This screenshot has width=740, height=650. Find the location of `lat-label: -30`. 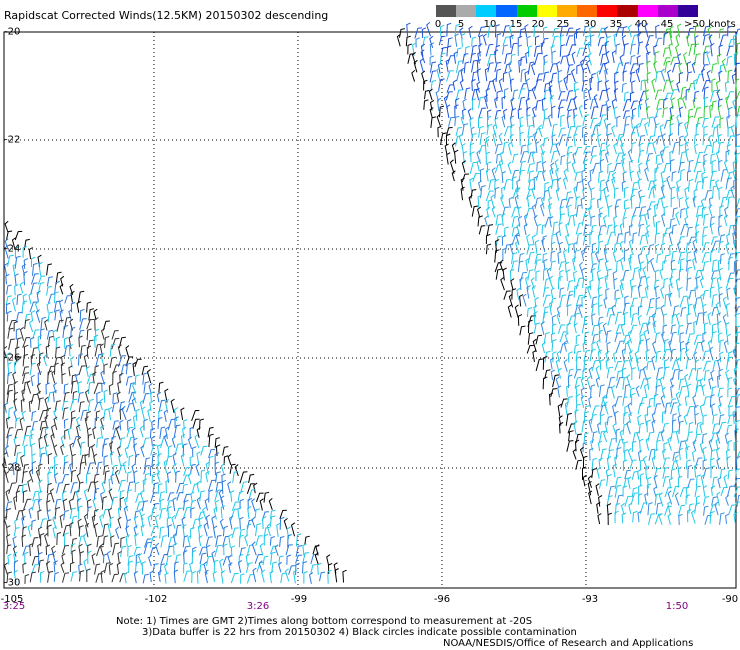

lat-label: -30 is located at coordinates (12, 583).